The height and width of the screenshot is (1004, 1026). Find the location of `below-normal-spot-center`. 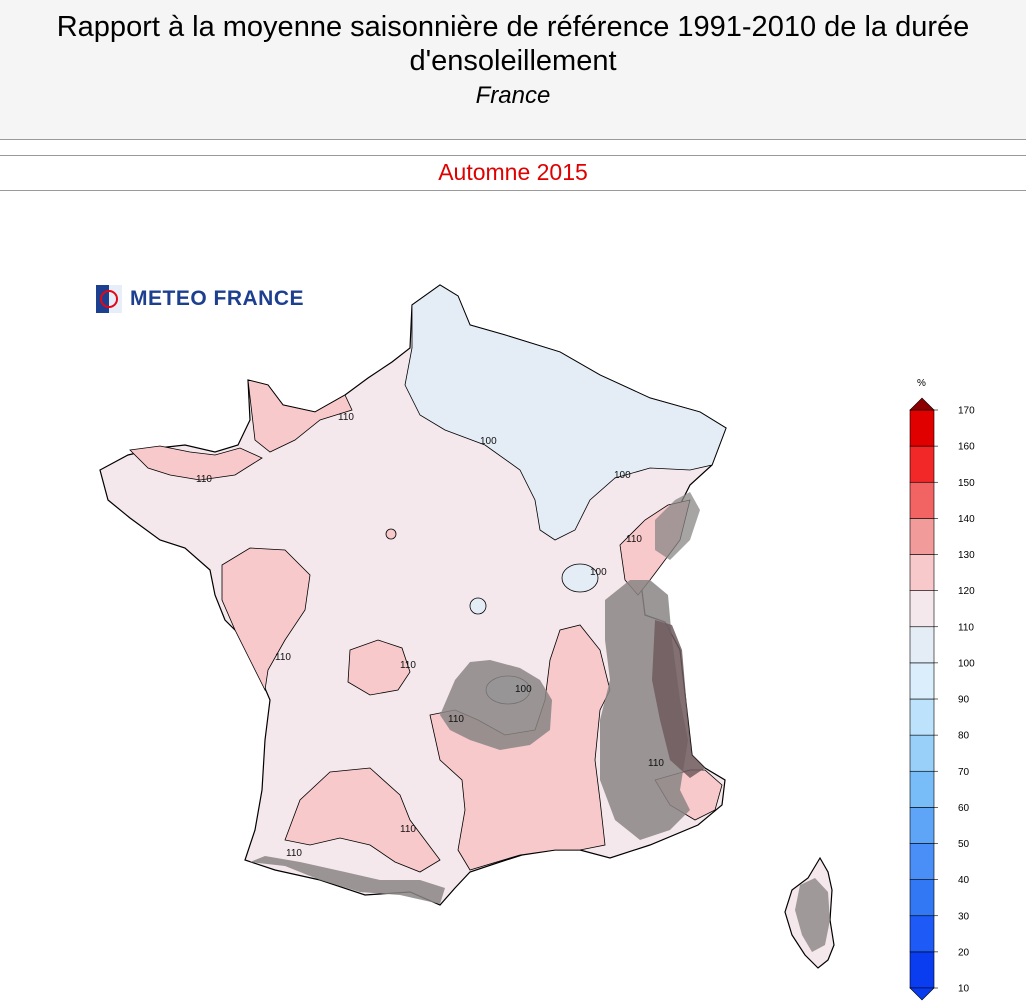

below-normal-spot-center is located at coordinates (580, 578).